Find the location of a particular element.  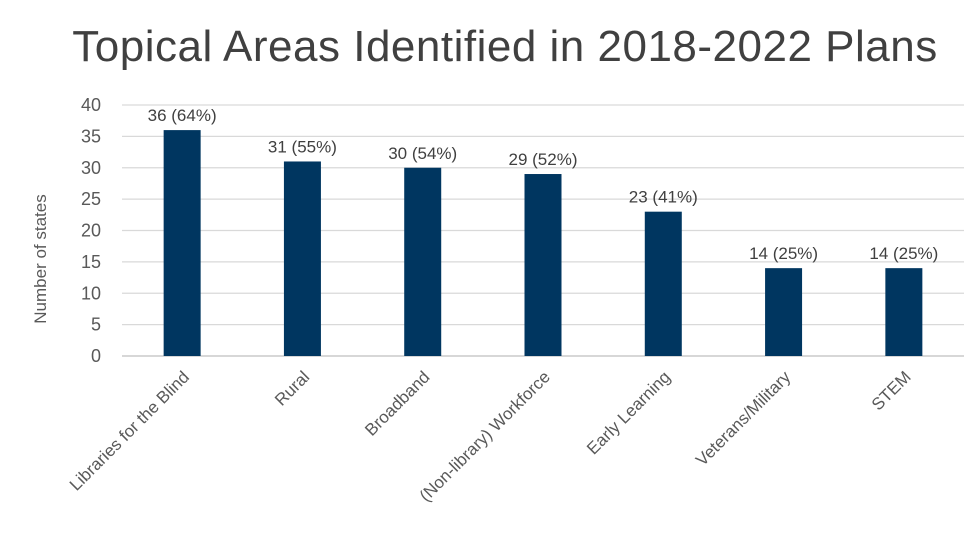

data-label: 29 (52%) is located at coordinates (543, 159).